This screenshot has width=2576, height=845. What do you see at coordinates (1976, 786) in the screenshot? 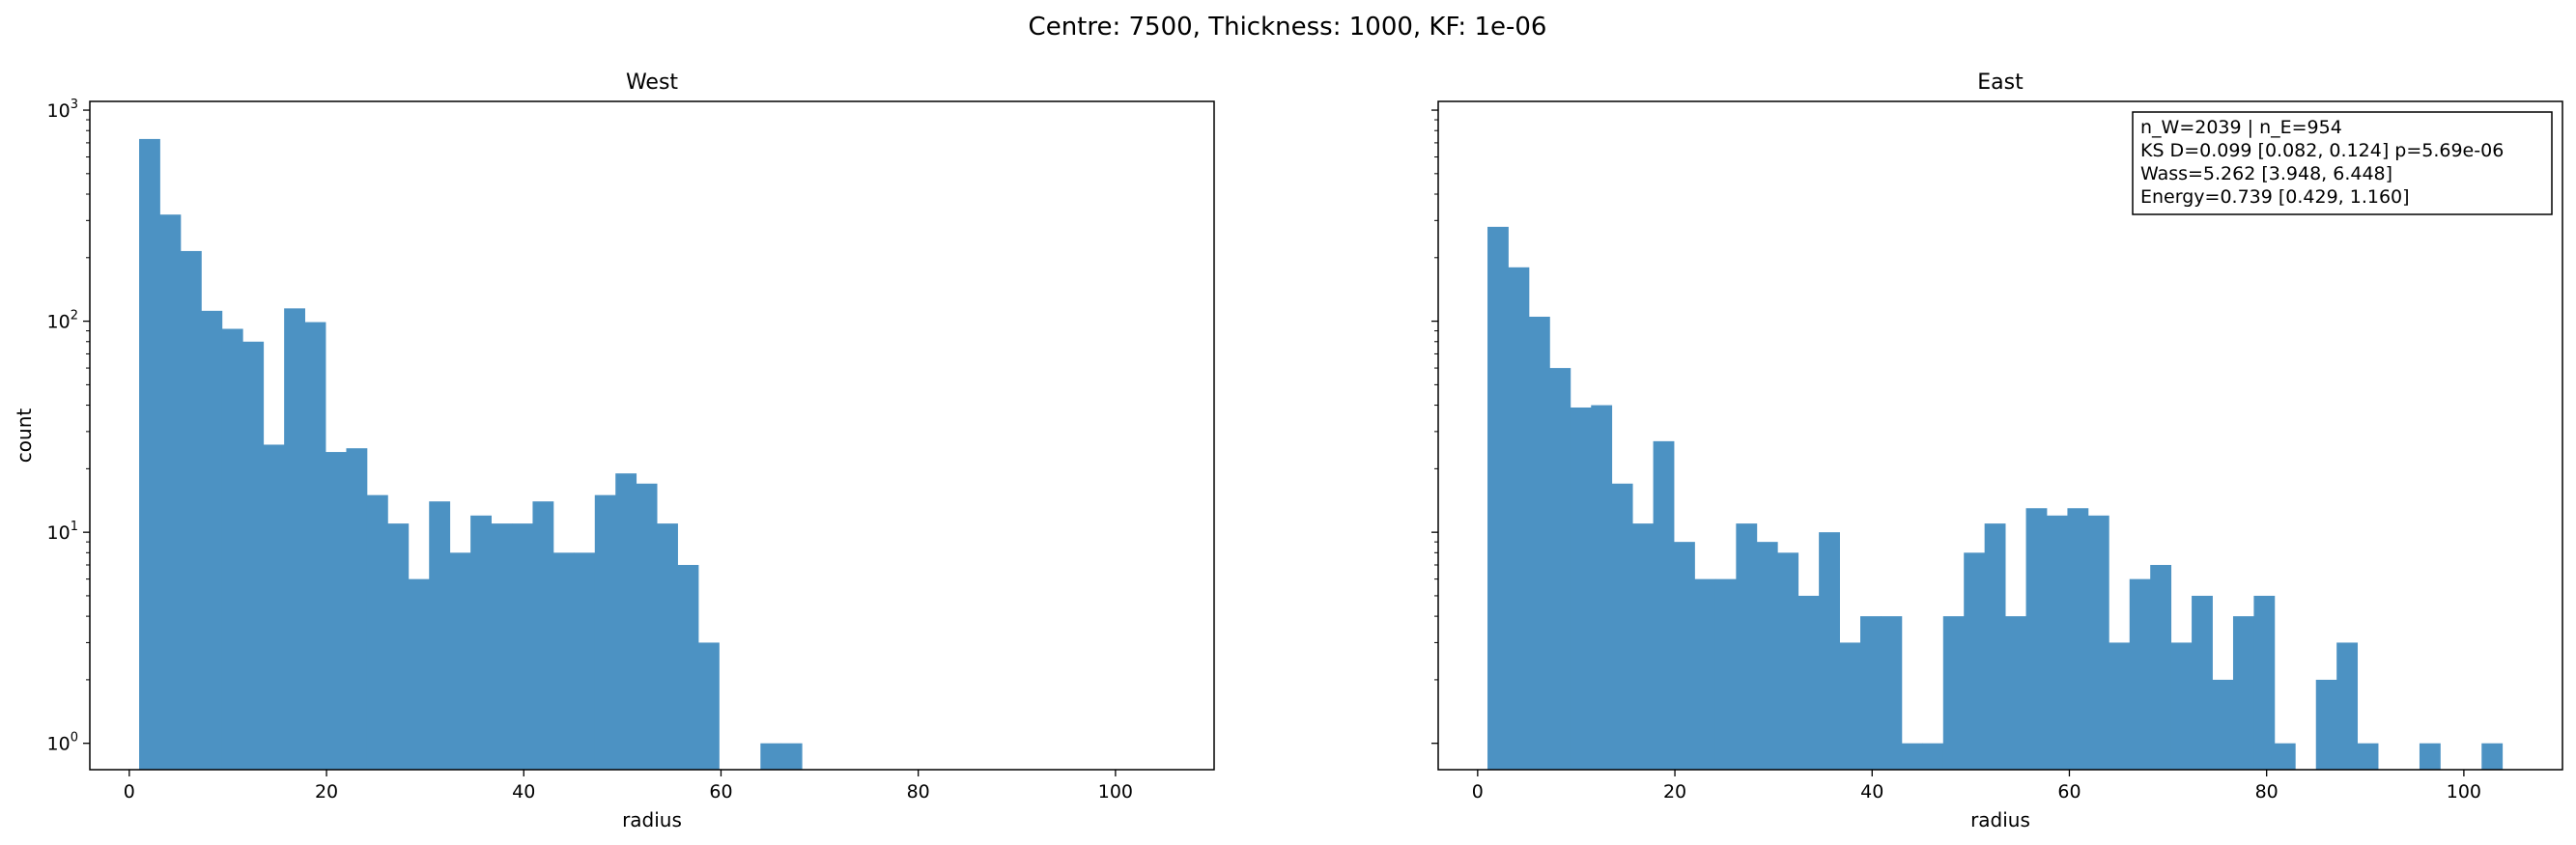
I see `east-x-ticks: 0 20 40 60 80 100` at bounding box center [1976, 786].